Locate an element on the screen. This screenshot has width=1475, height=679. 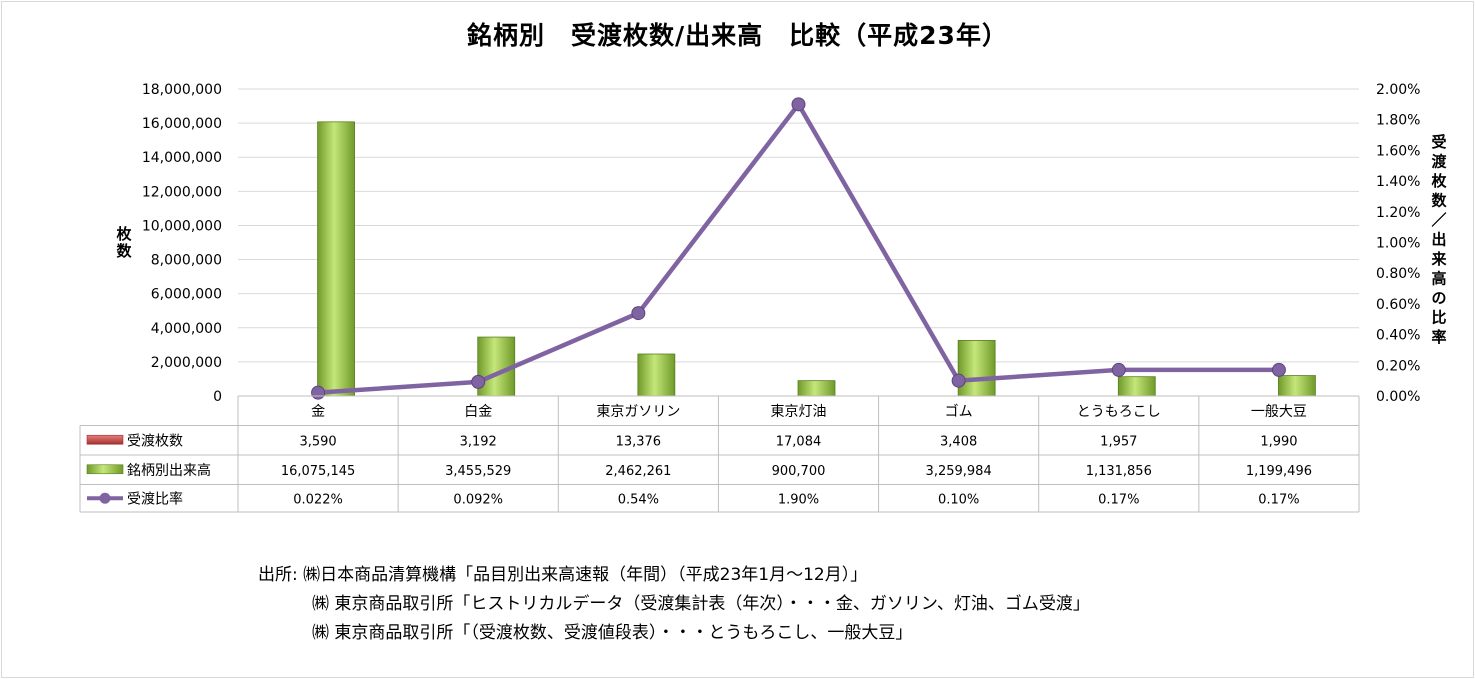
y2-tick-label: 0.80% is located at coordinates (1398, 274).